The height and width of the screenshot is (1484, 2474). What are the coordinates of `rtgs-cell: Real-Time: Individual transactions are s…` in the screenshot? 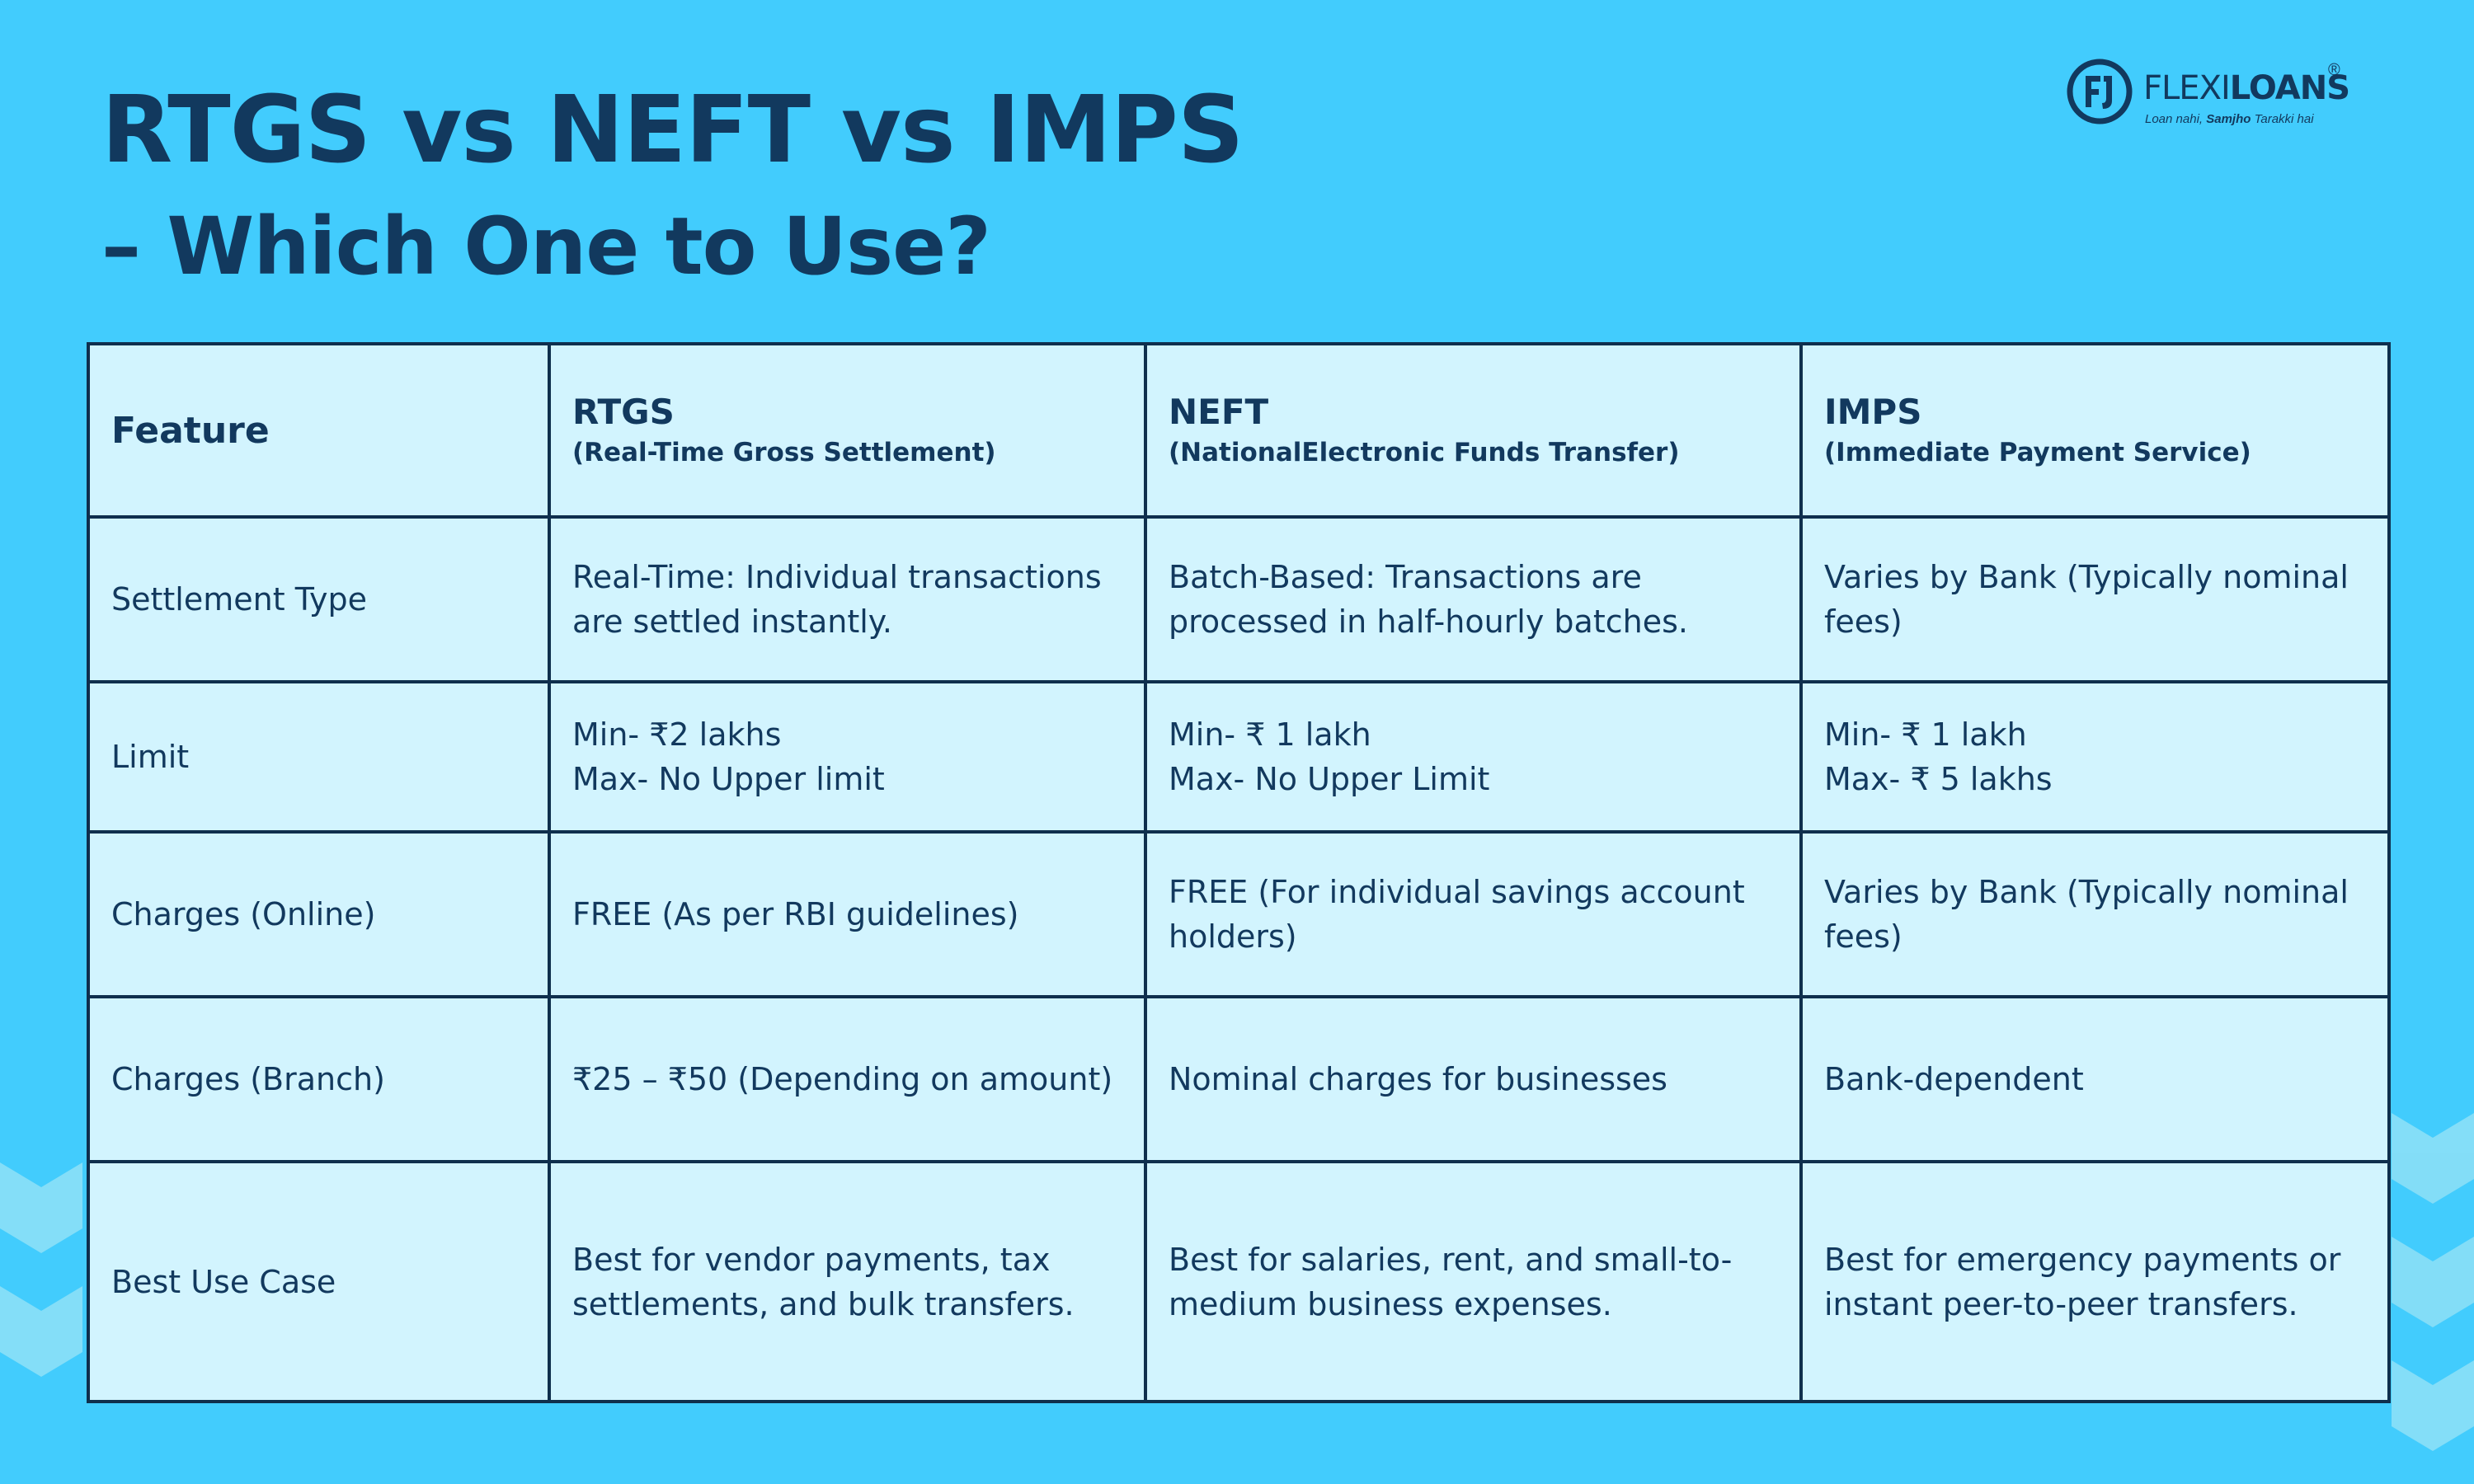 It's located at (847, 599).